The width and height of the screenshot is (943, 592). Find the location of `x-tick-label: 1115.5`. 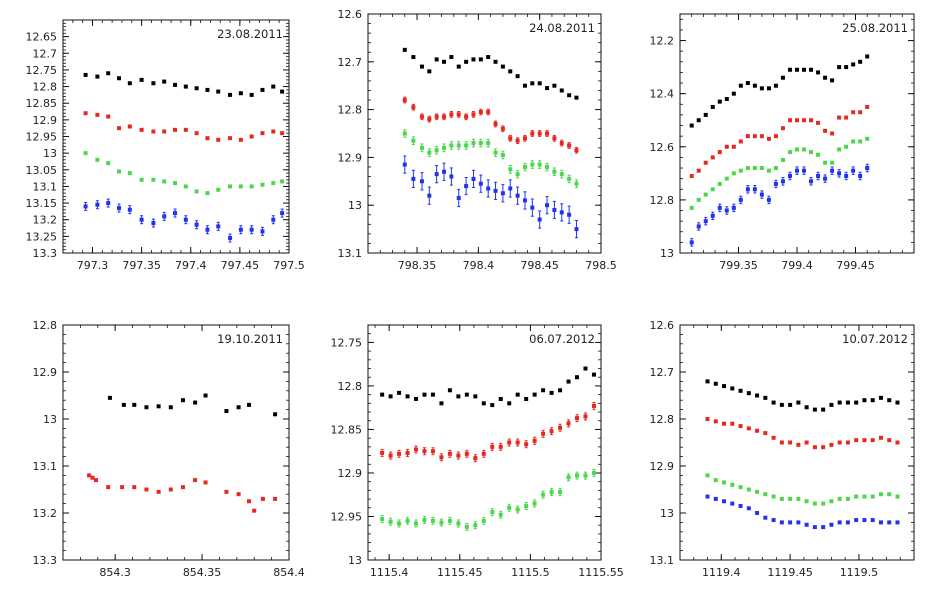

x-tick-label: 1115.5 is located at coordinates (530, 572).